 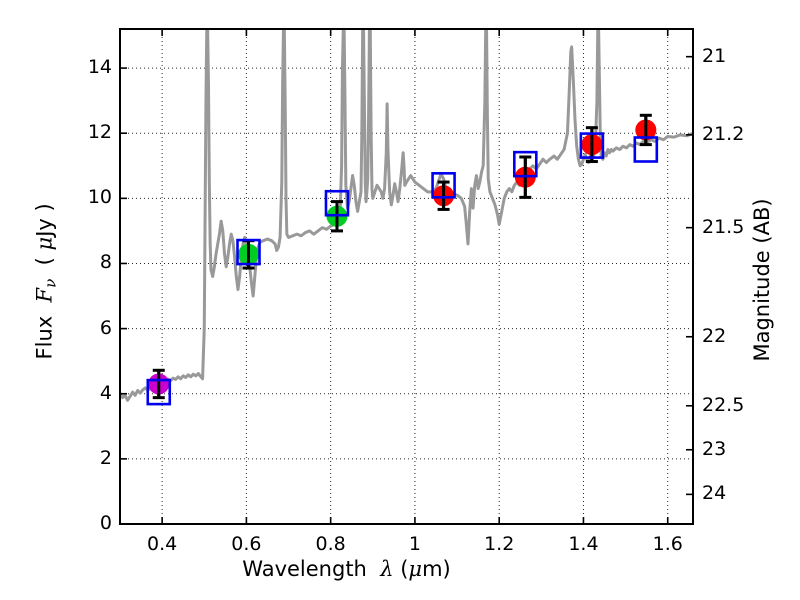 What do you see at coordinates (346, 569) in the screenshot?
I see `x-axis-title: Wavelength λ (μm)` at bounding box center [346, 569].